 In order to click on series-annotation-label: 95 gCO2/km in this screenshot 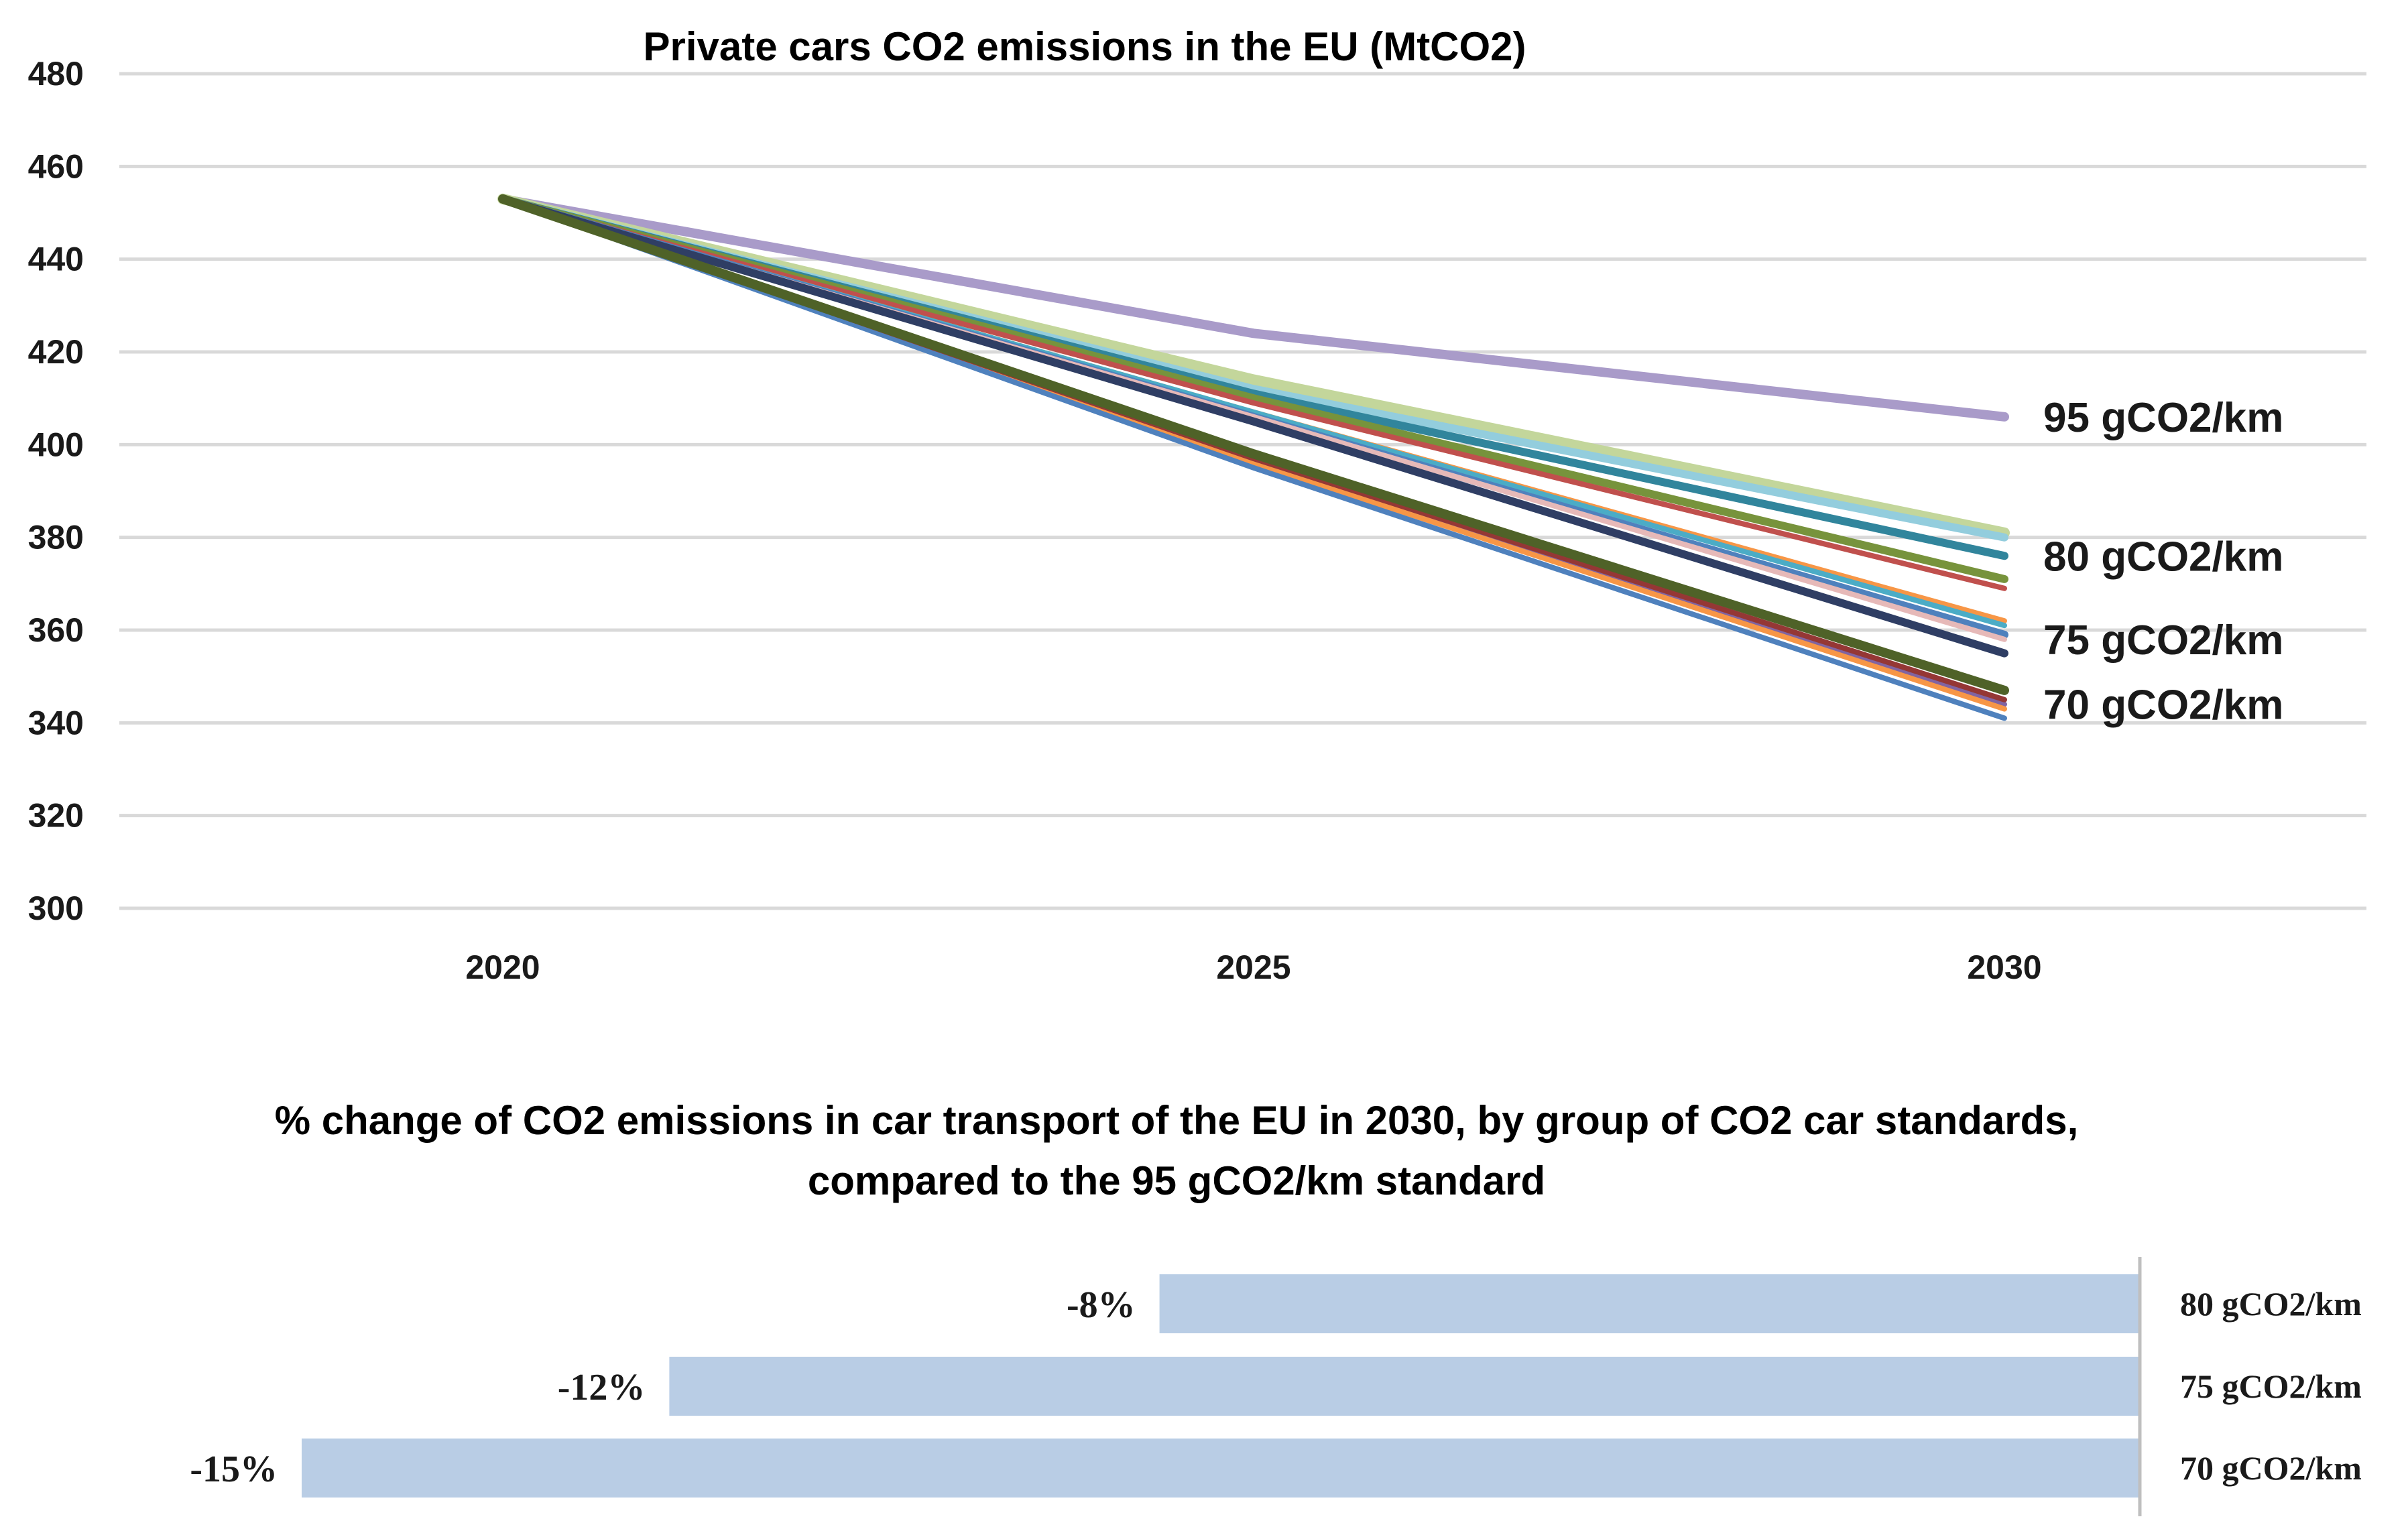, I will do `click(2163, 418)`.